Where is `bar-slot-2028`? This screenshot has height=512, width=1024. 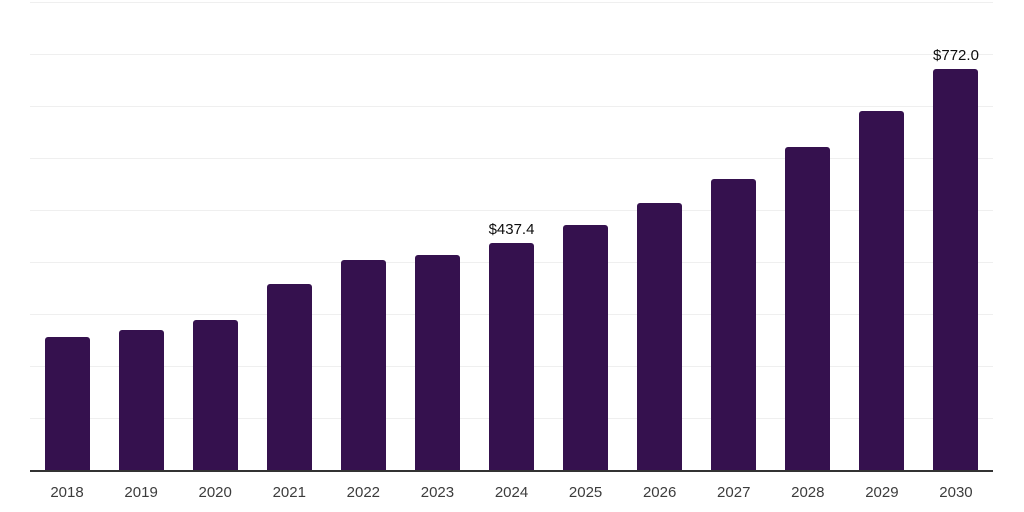 bar-slot-2028 is located at coordinates (808, 235).